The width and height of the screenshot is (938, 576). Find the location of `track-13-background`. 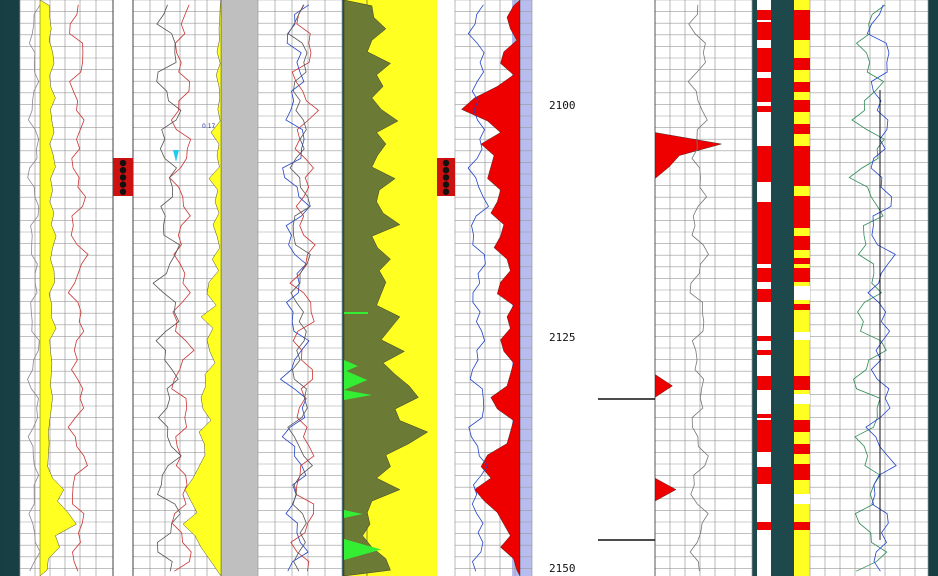

track-13-background is located at coordinates (869, 288).